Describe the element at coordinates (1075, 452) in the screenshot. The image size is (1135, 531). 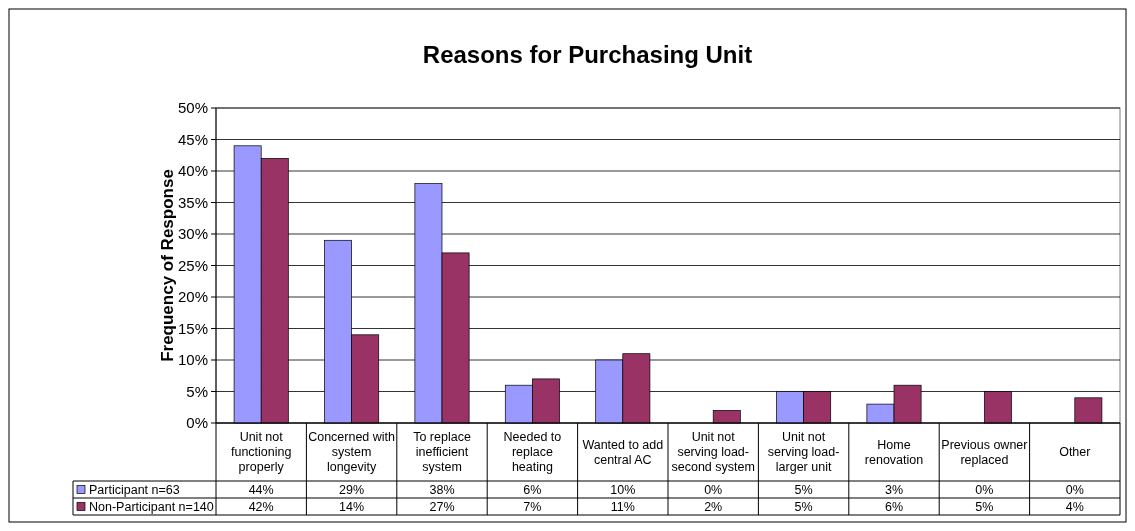
I see `x-tick-label: Other` at that location.